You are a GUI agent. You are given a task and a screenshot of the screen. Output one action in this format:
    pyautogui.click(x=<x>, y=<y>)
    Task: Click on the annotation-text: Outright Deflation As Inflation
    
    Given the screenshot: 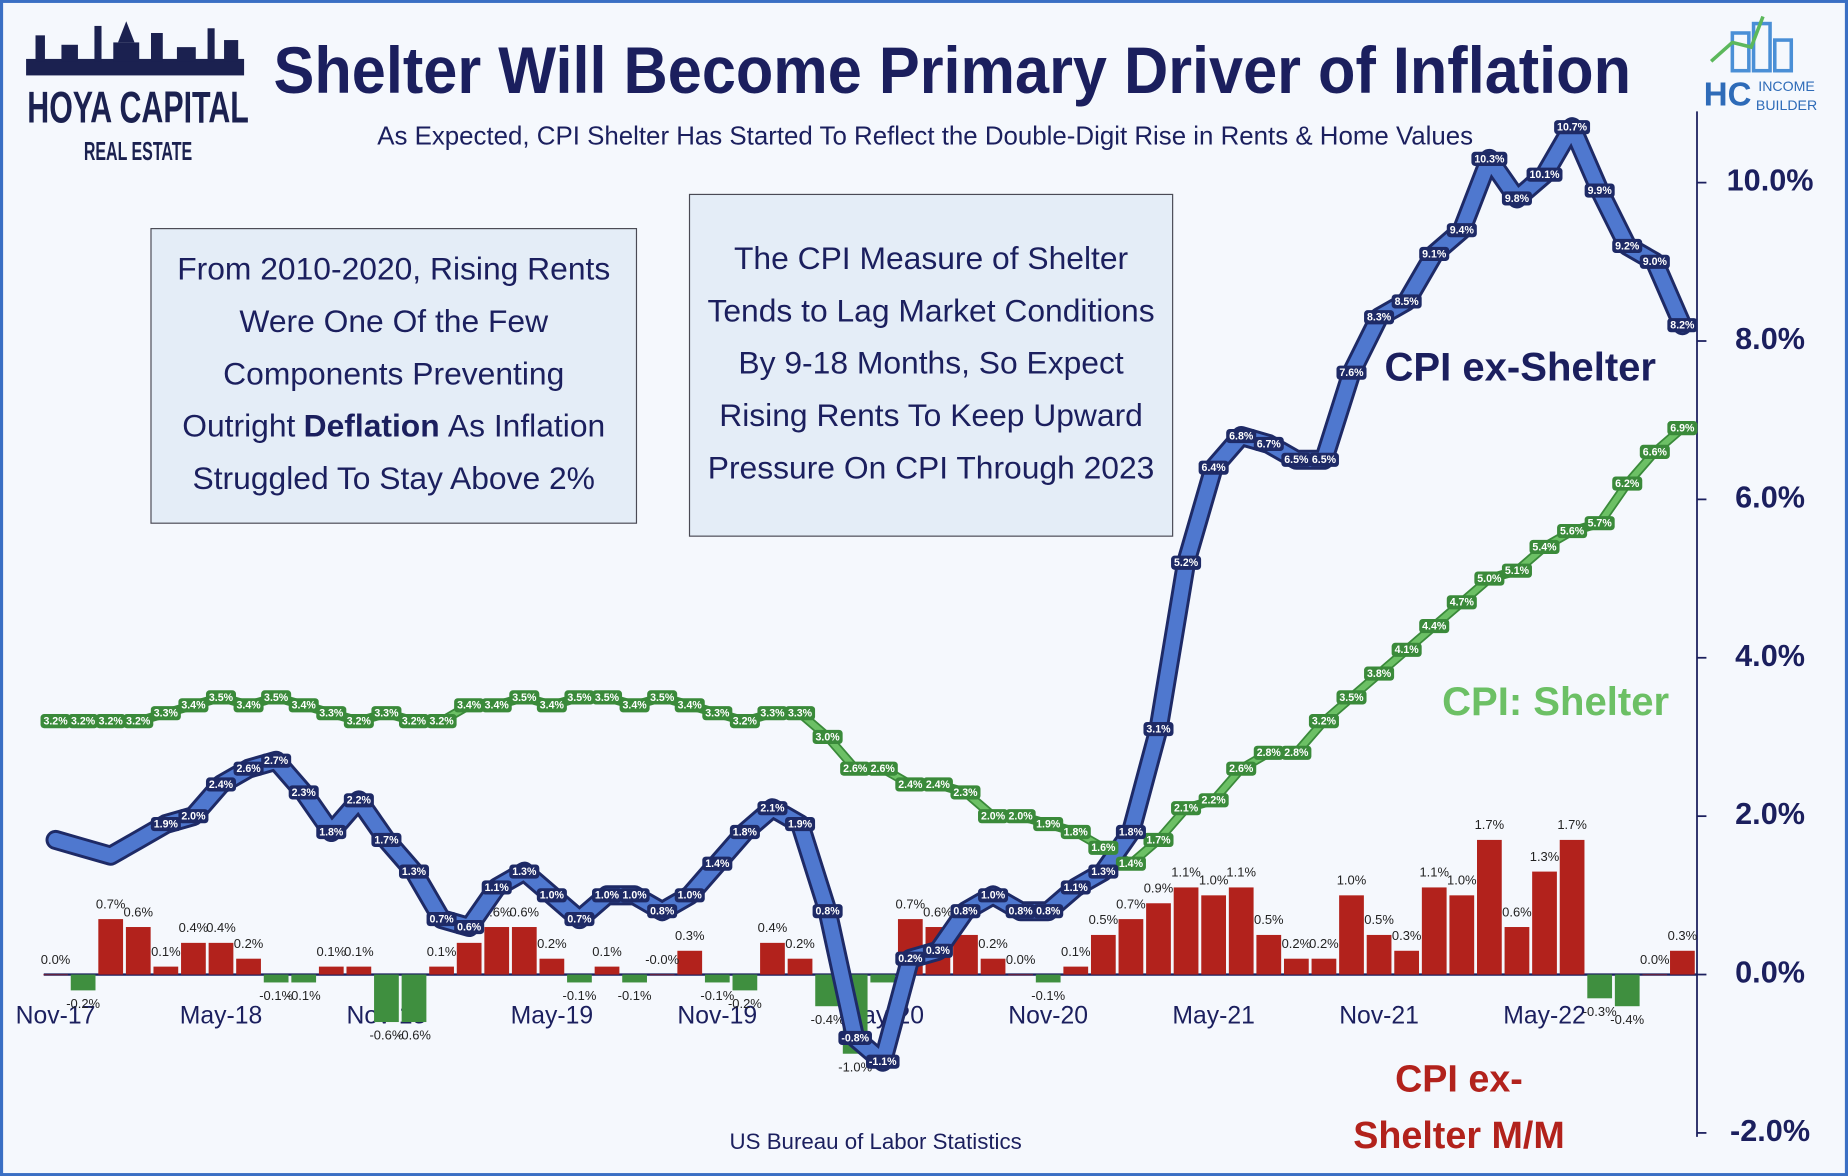 What is the action you would take?
    pyautogui.click(x=393, y=426)
    